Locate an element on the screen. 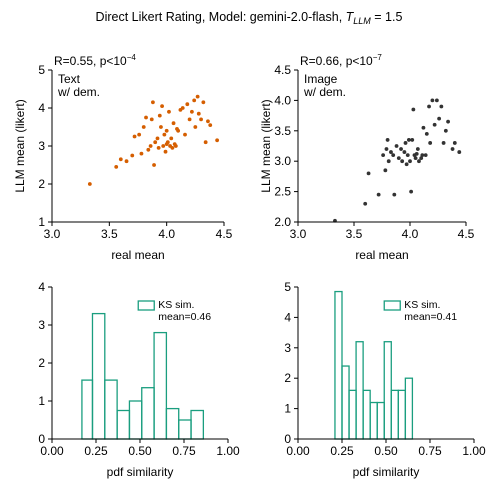 The width and height of the screenshot is (498, 498). y-tick-label: 3.5 is located at coordinates (282, 131).